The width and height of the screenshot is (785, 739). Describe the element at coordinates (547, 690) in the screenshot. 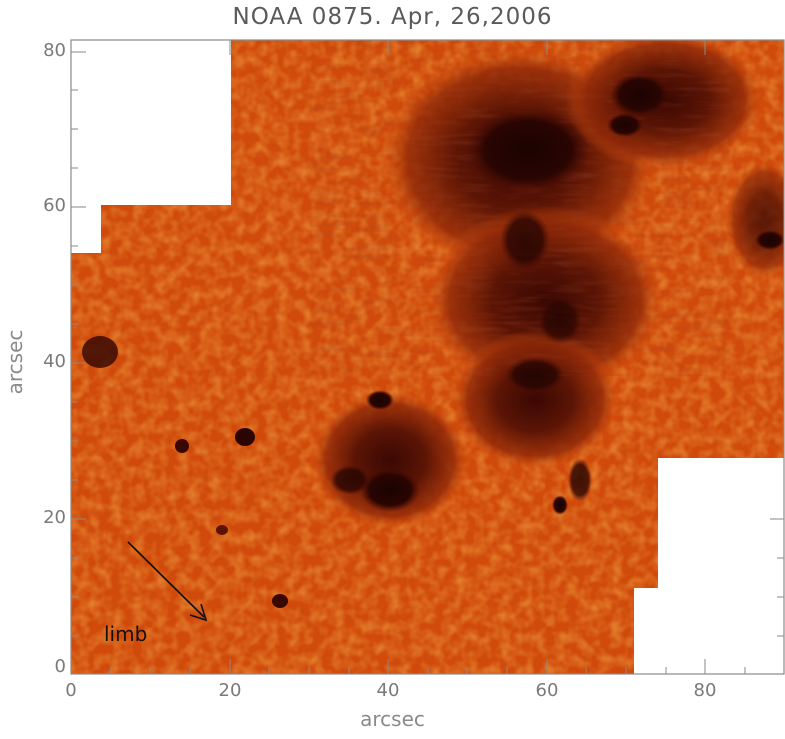

I see `x-tick-label-60: 60` at that location.